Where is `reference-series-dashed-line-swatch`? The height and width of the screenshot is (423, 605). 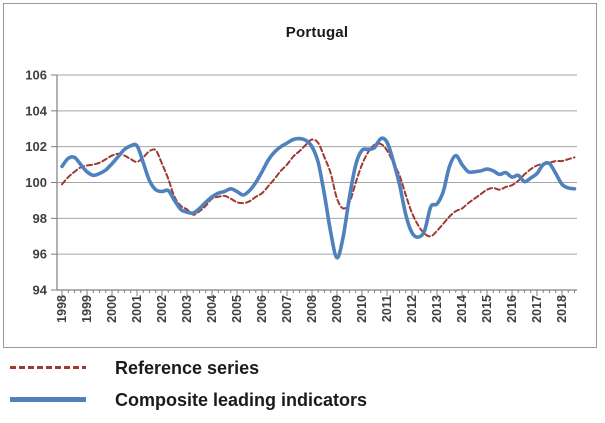 reference-series-dashed-line-swatch is located at coordinates (48, 367).